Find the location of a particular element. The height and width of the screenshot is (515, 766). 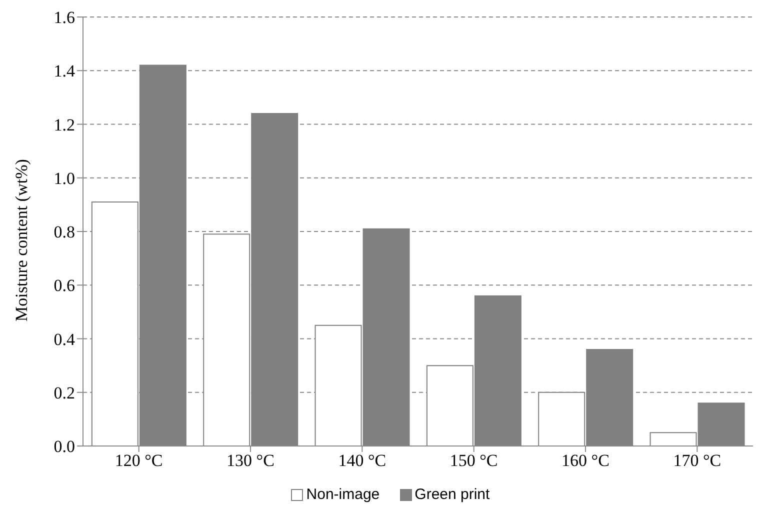

y-axis-title: Moisture content (wt%) is located at coordinates (22, 240).